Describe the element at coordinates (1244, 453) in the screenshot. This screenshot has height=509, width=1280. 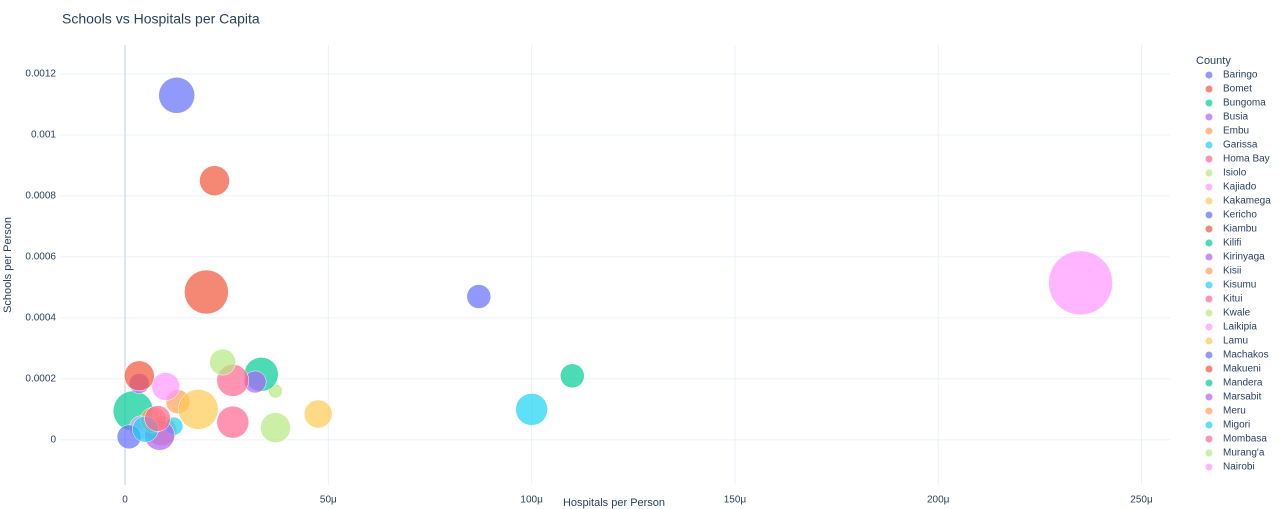
I see `legend-label: Murang'a` at that location.